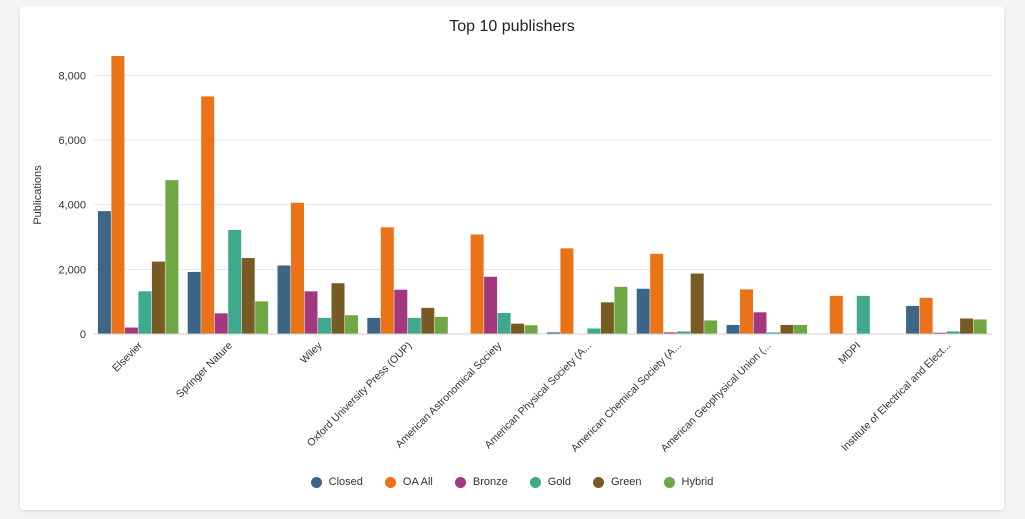  I want to click on legend-item-closed: Closed, so click(336, 482).